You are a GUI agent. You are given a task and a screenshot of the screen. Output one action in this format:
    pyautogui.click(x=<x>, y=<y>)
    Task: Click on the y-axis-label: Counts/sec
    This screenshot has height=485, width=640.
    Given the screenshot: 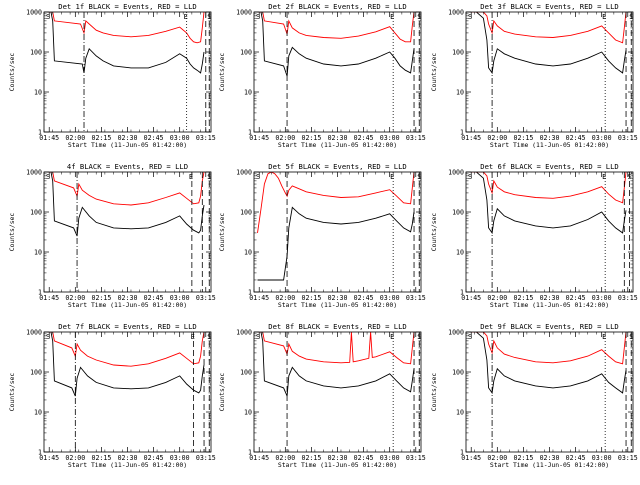 What is the action you would take?
    pyautogui.click(x=12, y=232)
    